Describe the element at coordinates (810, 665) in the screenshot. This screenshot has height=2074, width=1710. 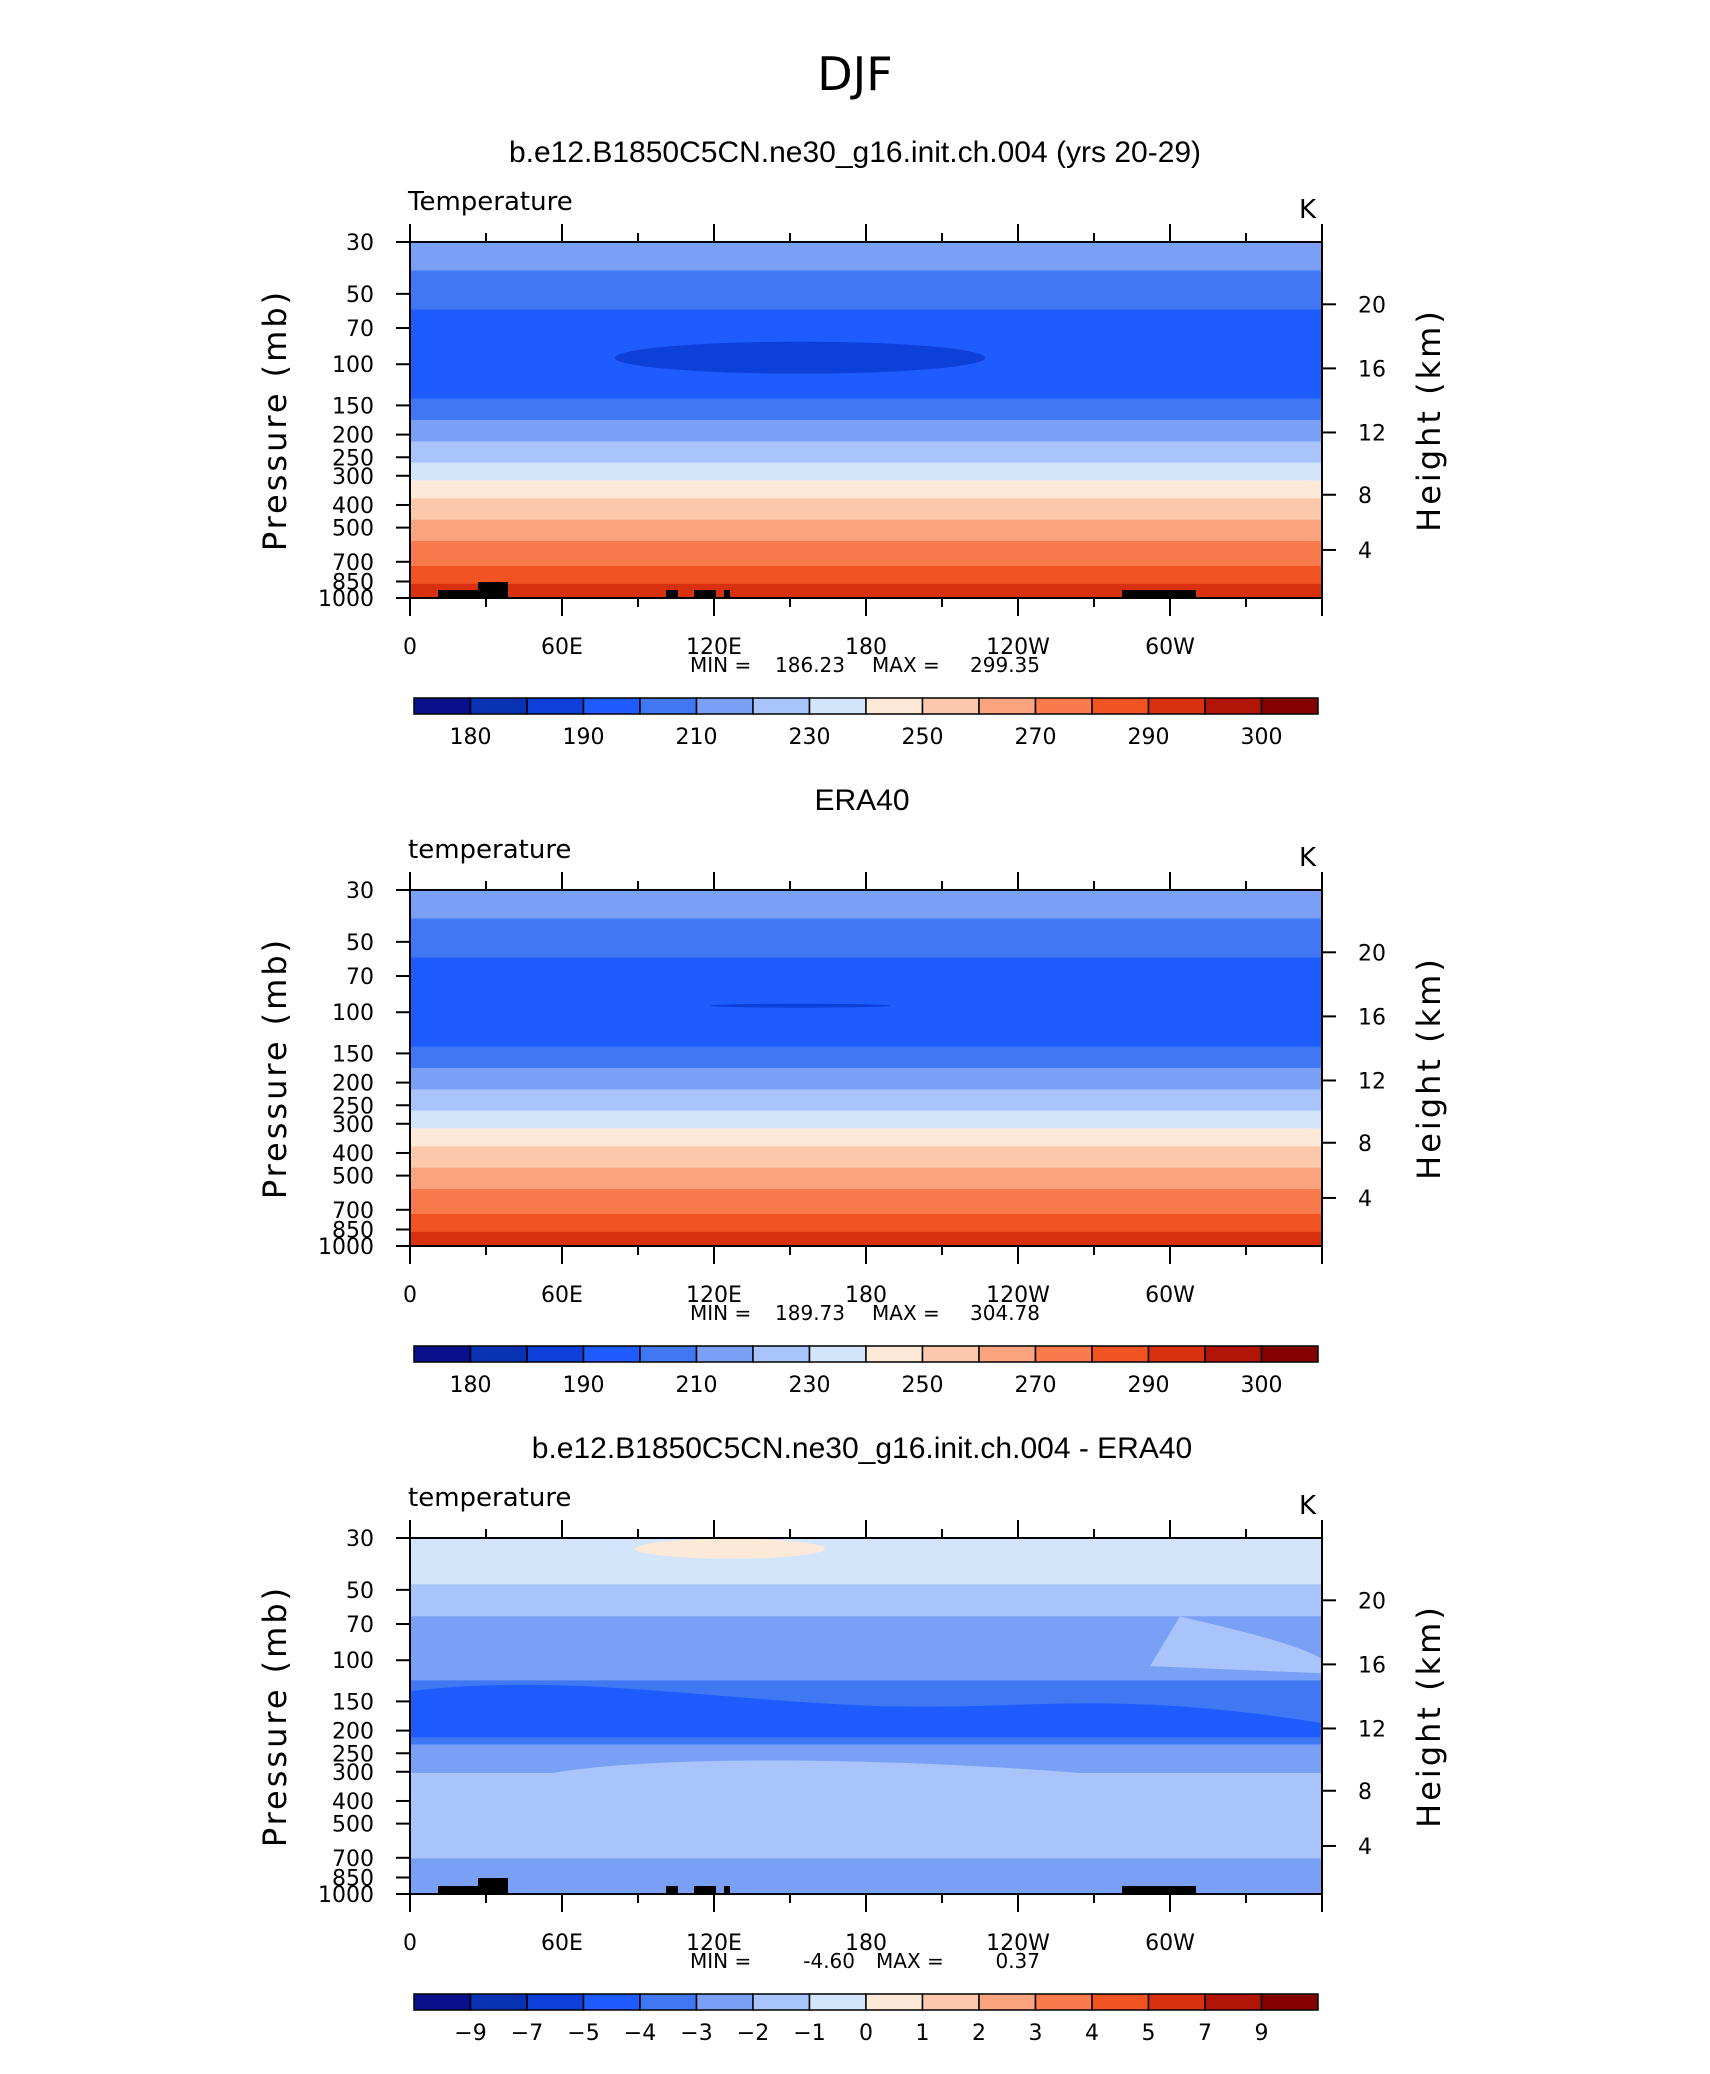
I see `panel-1-min-value: 186.23` at that location.